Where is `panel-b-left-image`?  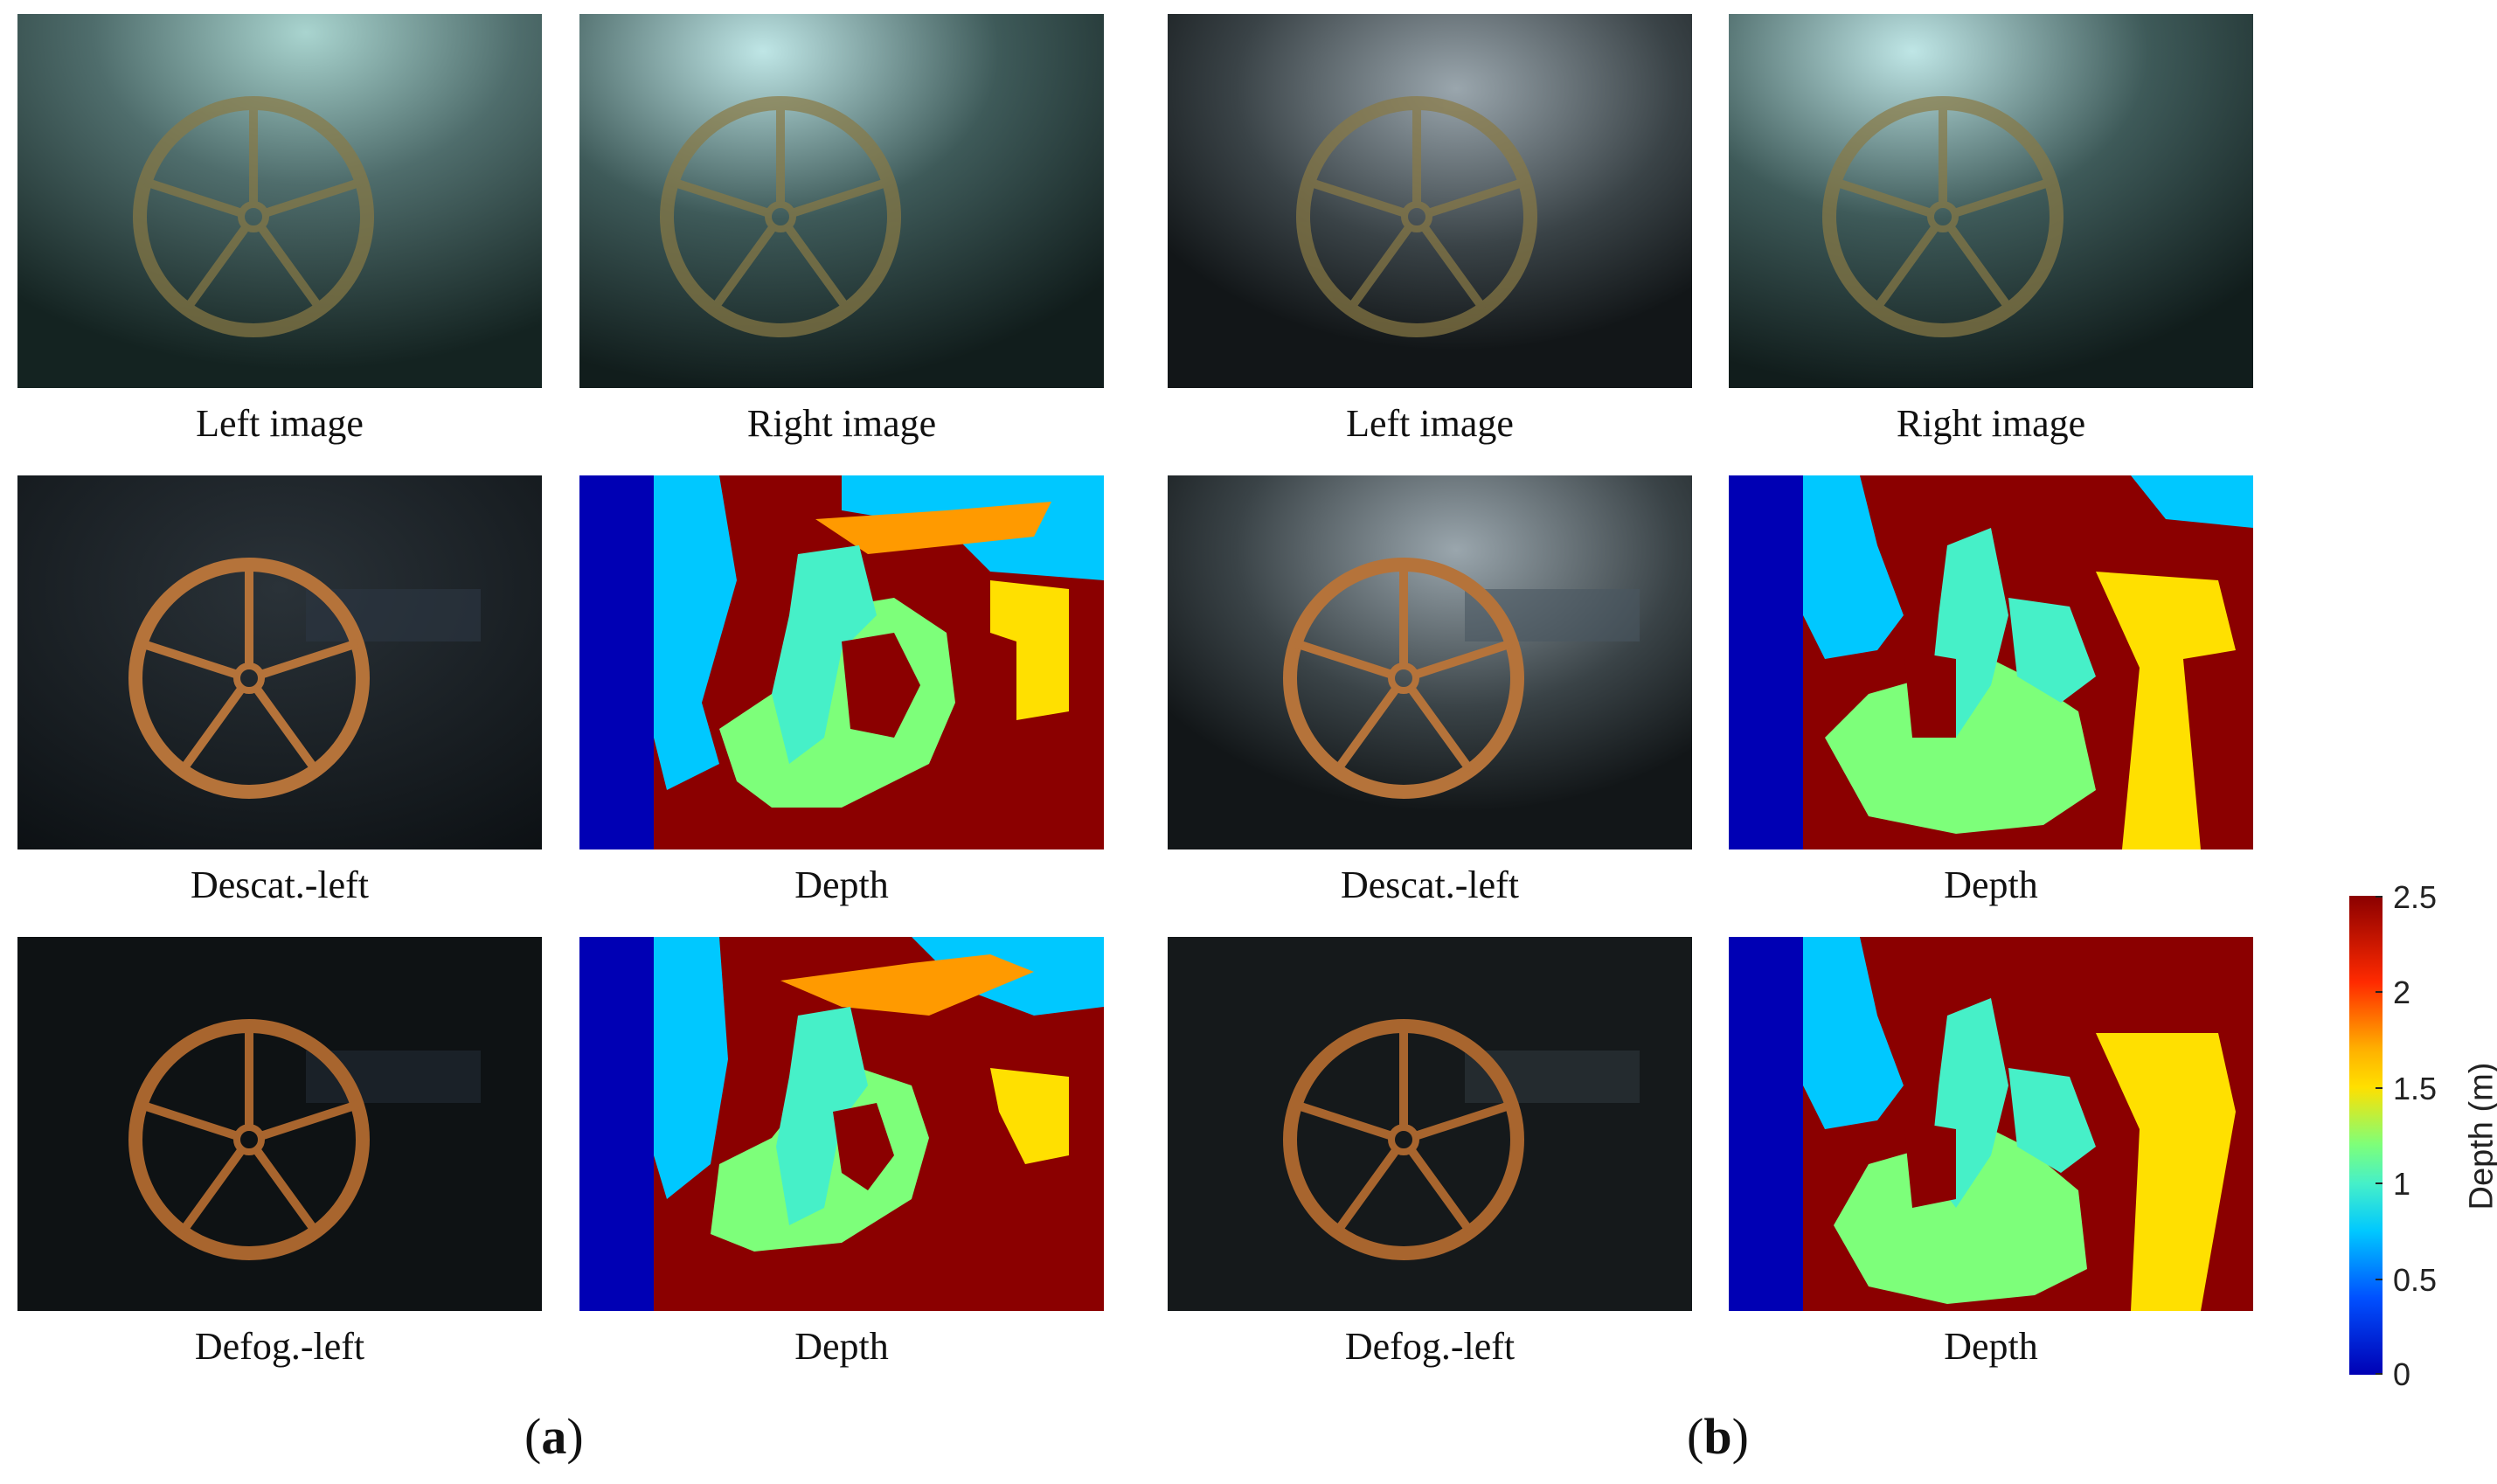 panel-b-left-image is located at coordinates (1430, 201).